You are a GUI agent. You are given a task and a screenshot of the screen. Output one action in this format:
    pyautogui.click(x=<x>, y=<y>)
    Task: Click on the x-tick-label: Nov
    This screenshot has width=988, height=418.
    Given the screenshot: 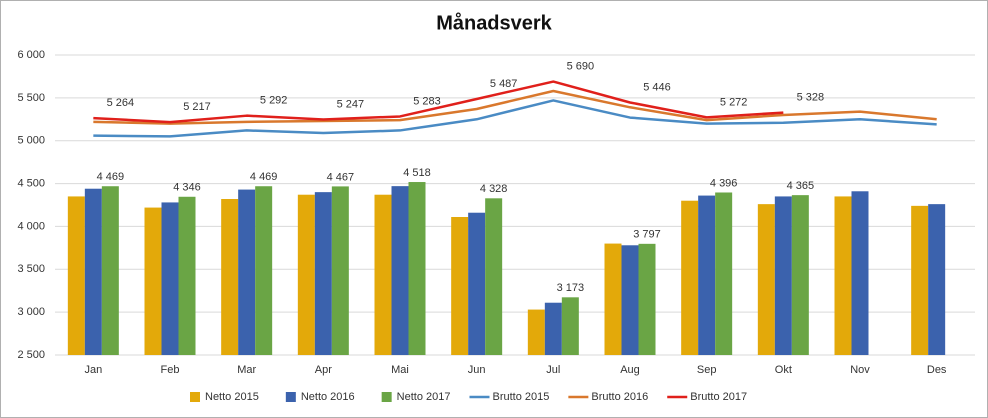 What is the action you would take?
    pyautogui.click(x=860, y=370)
    